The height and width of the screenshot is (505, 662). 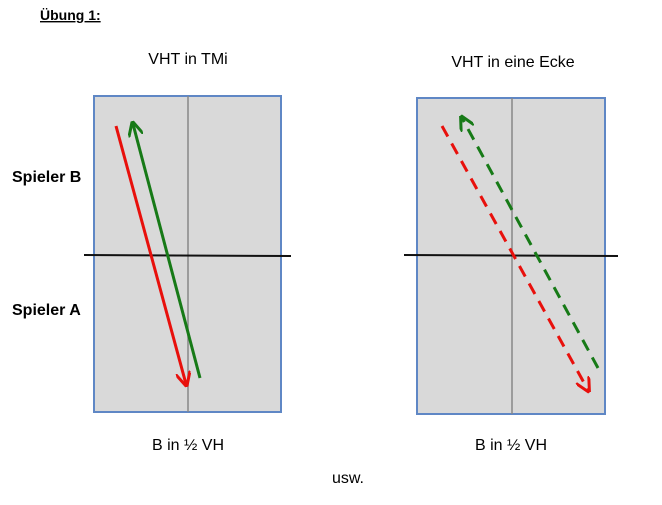 What do you see at coordinates (348, 478) in the screenshot?
I see `footer: usw.` at bounding box center [348, 478].